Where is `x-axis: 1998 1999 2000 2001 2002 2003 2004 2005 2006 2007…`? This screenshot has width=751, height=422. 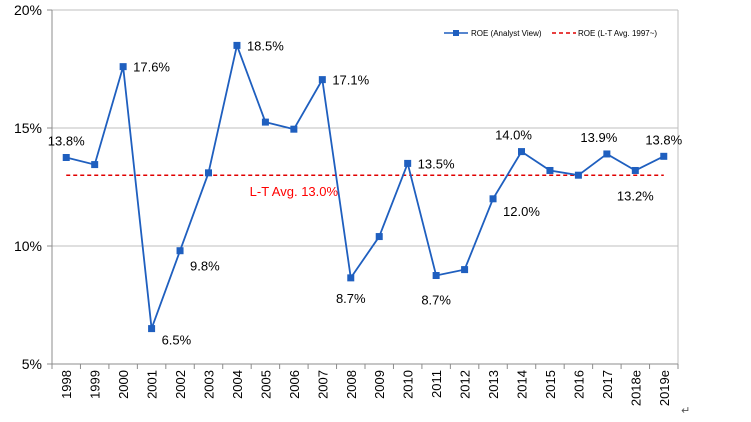 x-axis: 1998 1999 2000 2001 2002 2003 2004 2005 2006 2007… is located at coordinates (365, 385).